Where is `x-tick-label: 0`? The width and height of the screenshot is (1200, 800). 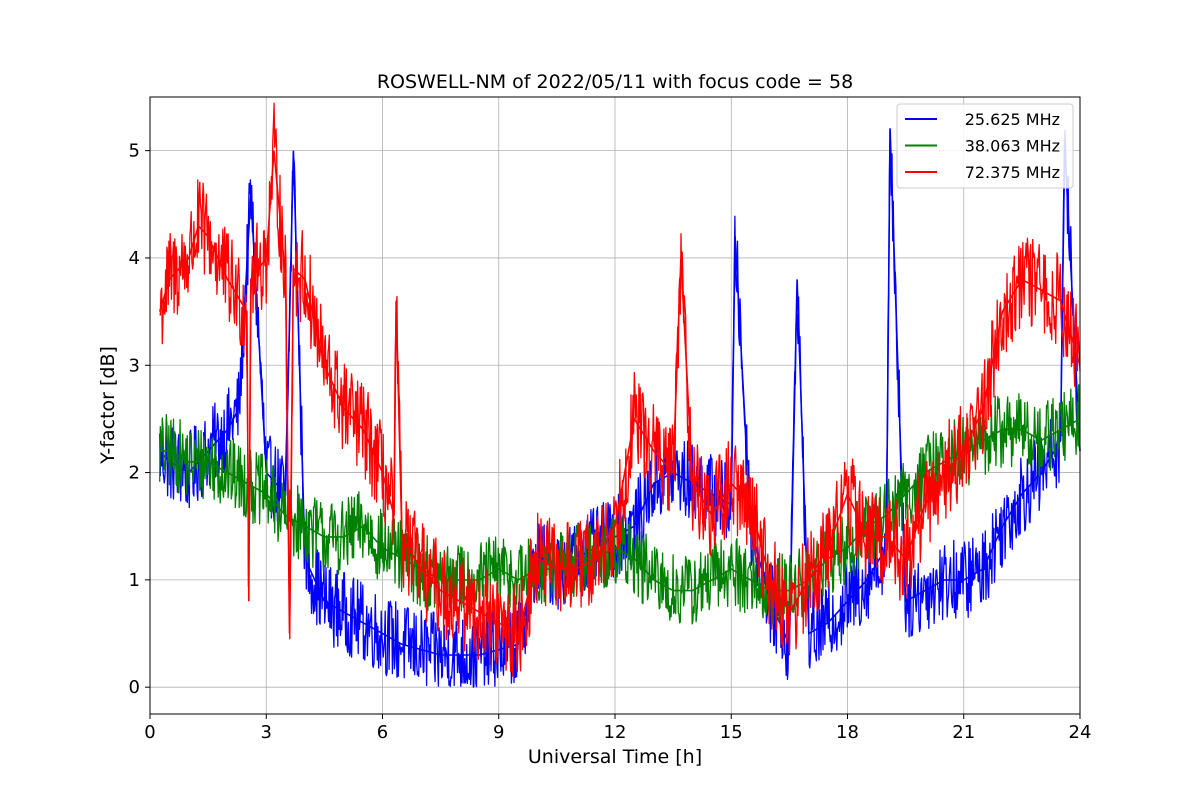
x-tick-label: 0 is located at coordinates (149, 732).